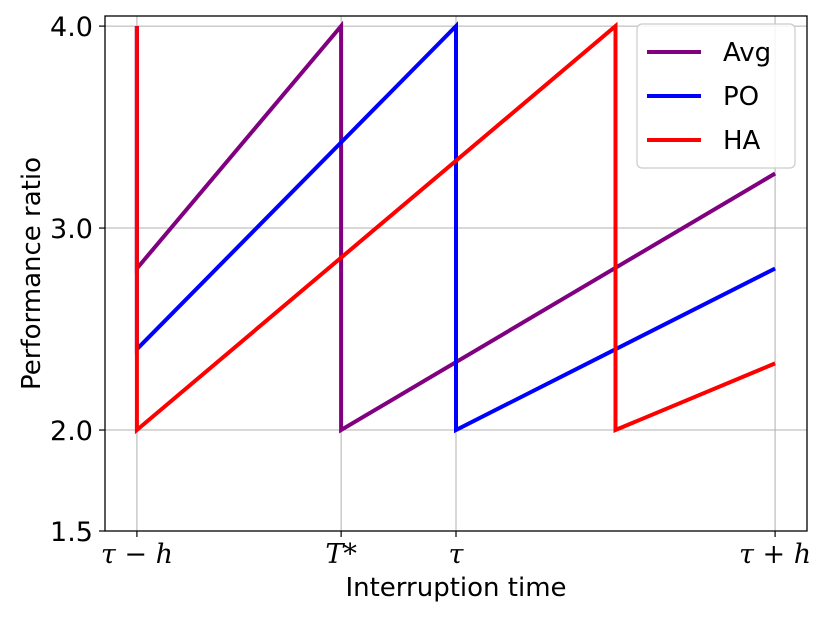 The image size is (830, 623). I want to click on legend-box, so click(716, 96).